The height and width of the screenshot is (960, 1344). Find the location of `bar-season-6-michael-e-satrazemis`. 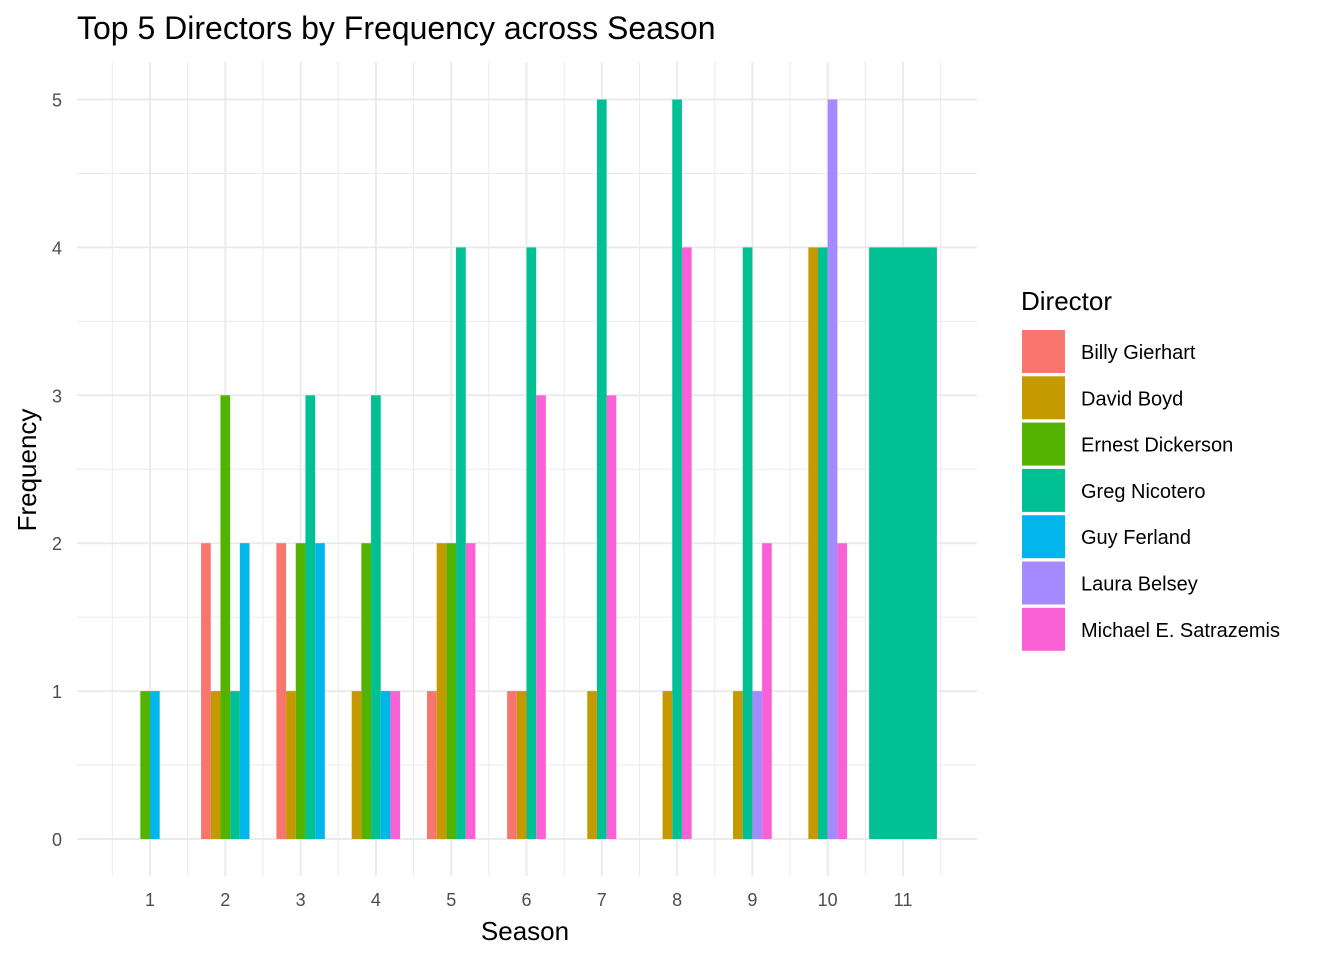

bar-season-6-michael-e-satrazemis is located at coordinates (541, 617).